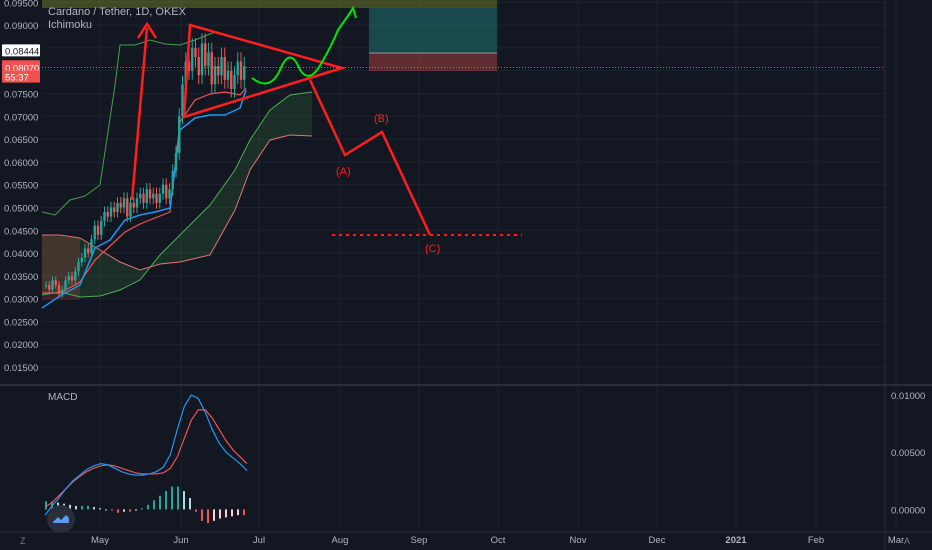  Describe the element at coordinates (147, 30) in the screenshot. I see `up-arrow-head` at that location.